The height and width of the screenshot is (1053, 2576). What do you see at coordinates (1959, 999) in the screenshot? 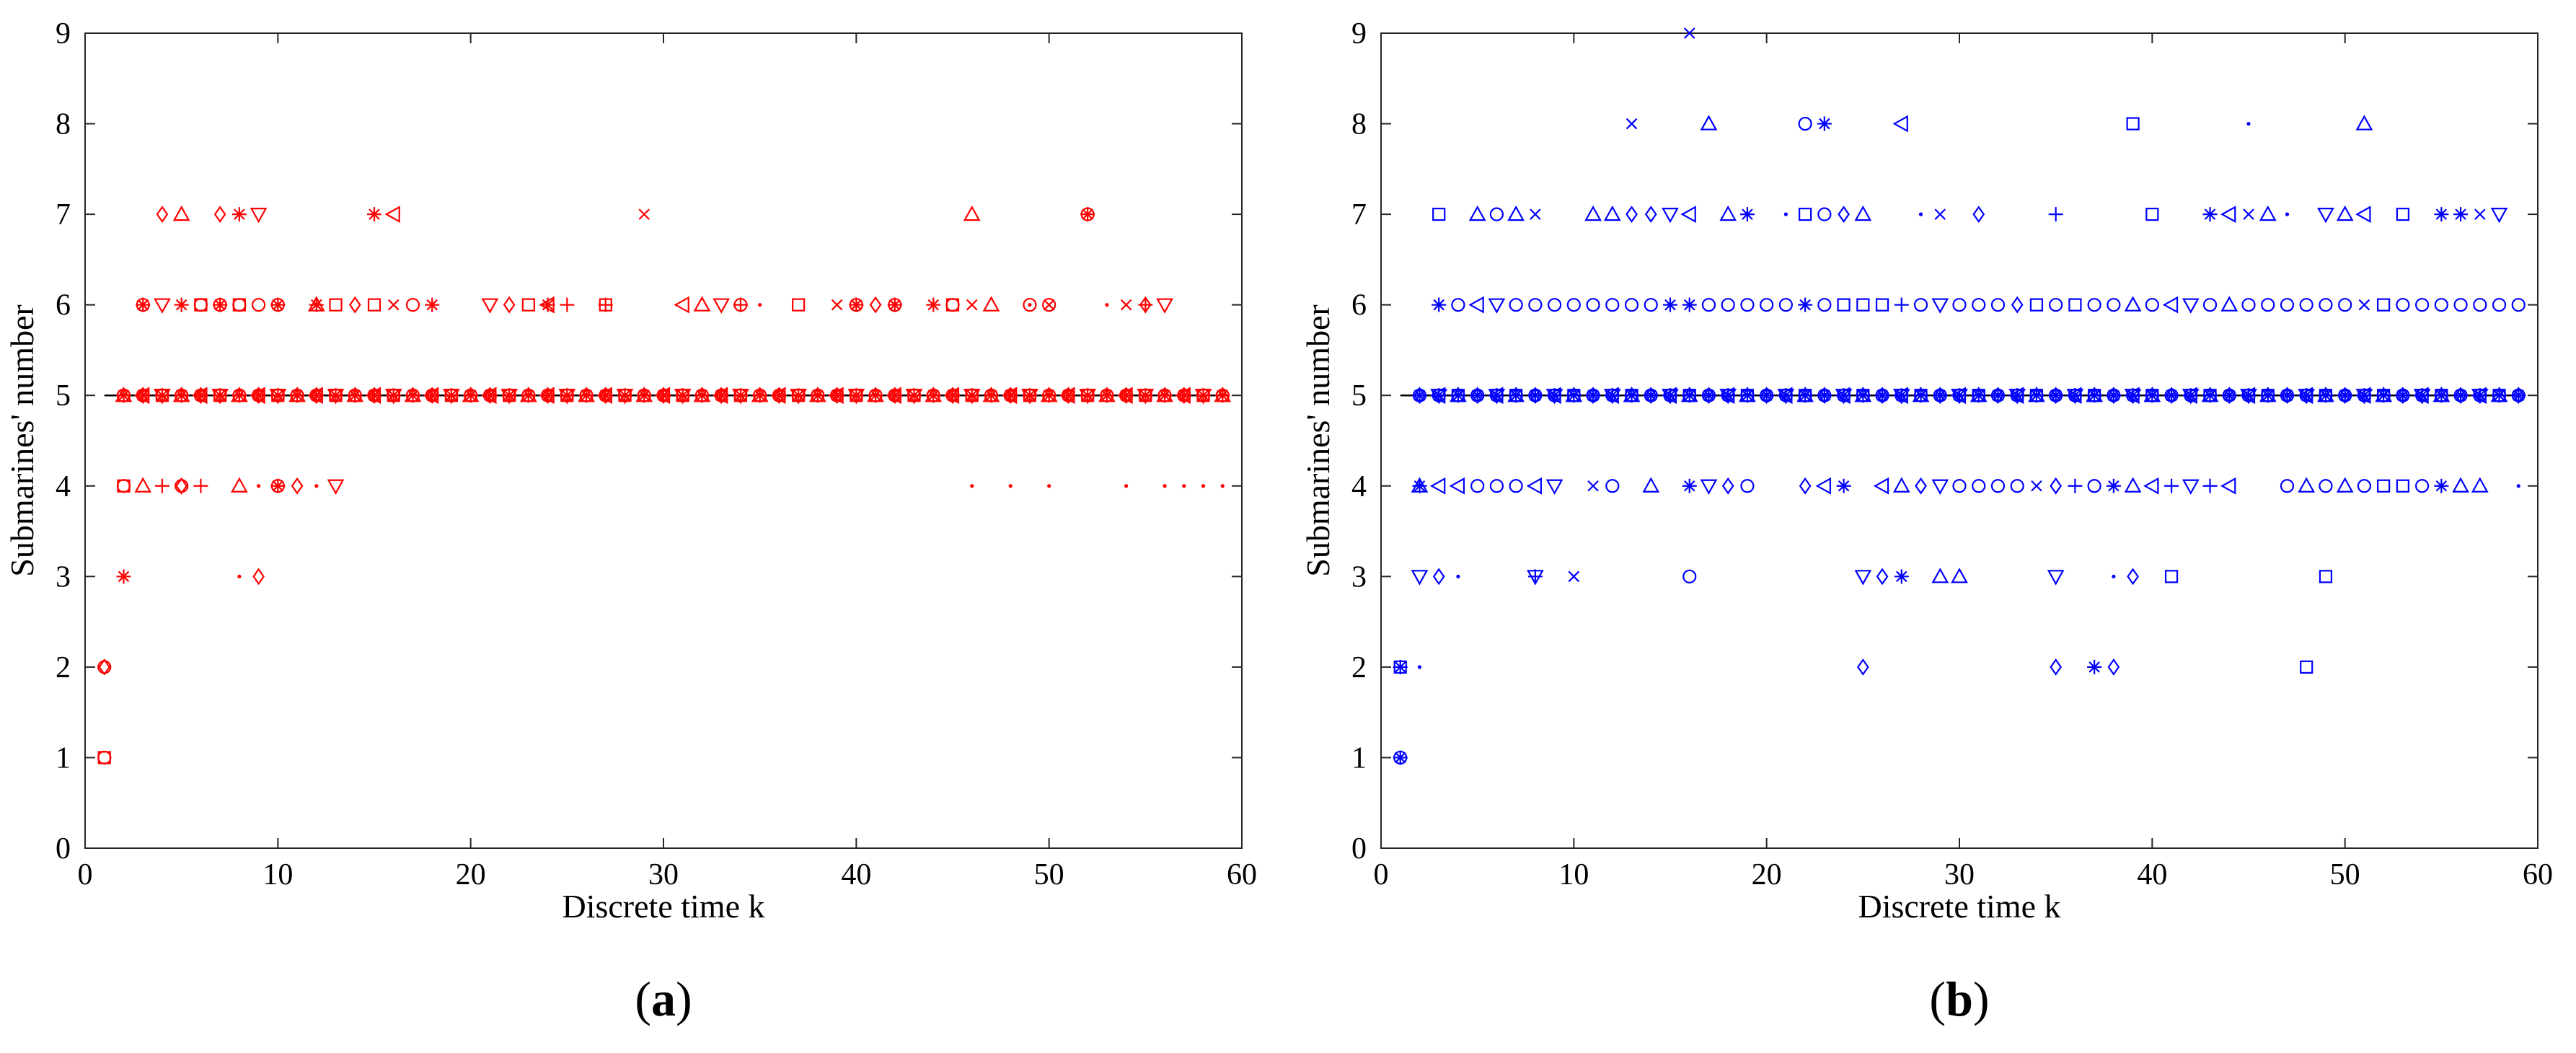
I see `panel-b-label-letter: b` at bounding box center [1959, 999].